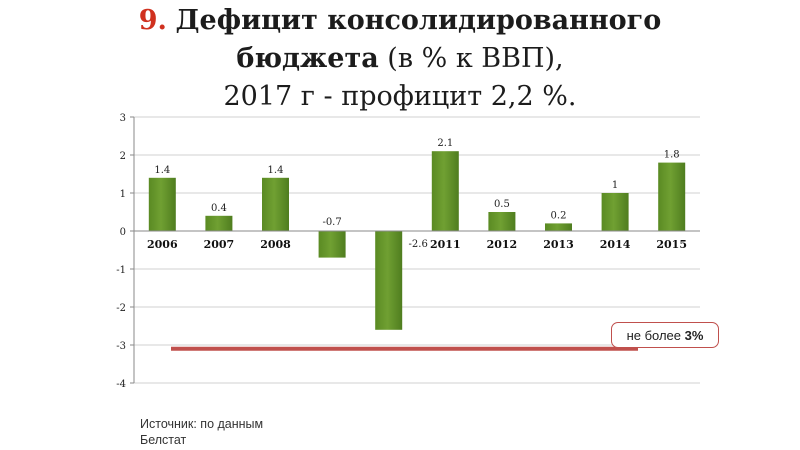  What do you see at coordinates (202, 424) in the screenshot?
I see `source-line-1: Источник: по данным` at bounding box center [202, 424].